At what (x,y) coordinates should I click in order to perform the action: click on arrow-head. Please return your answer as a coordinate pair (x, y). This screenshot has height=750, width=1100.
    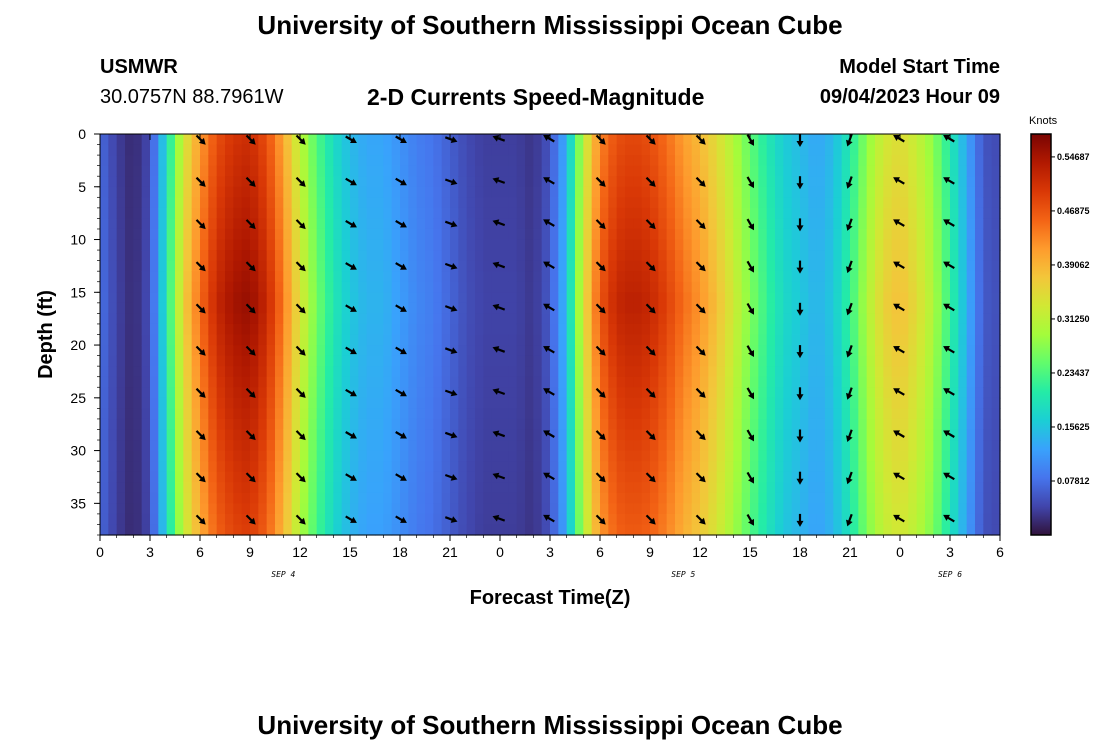
    Looking at the image, I should click on (302, 183).